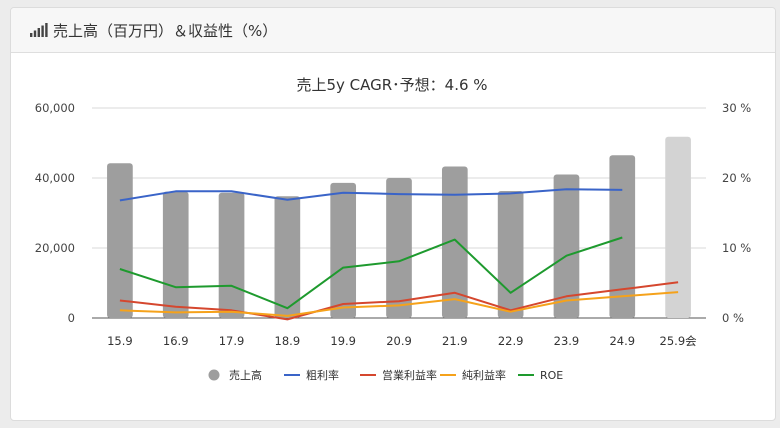 Image resolution: width=780 pixels, height=428 pixels. Describe the element at coordinates (409, 375) in the screenshot. I see `legend-label: 営業利益率` at that location.